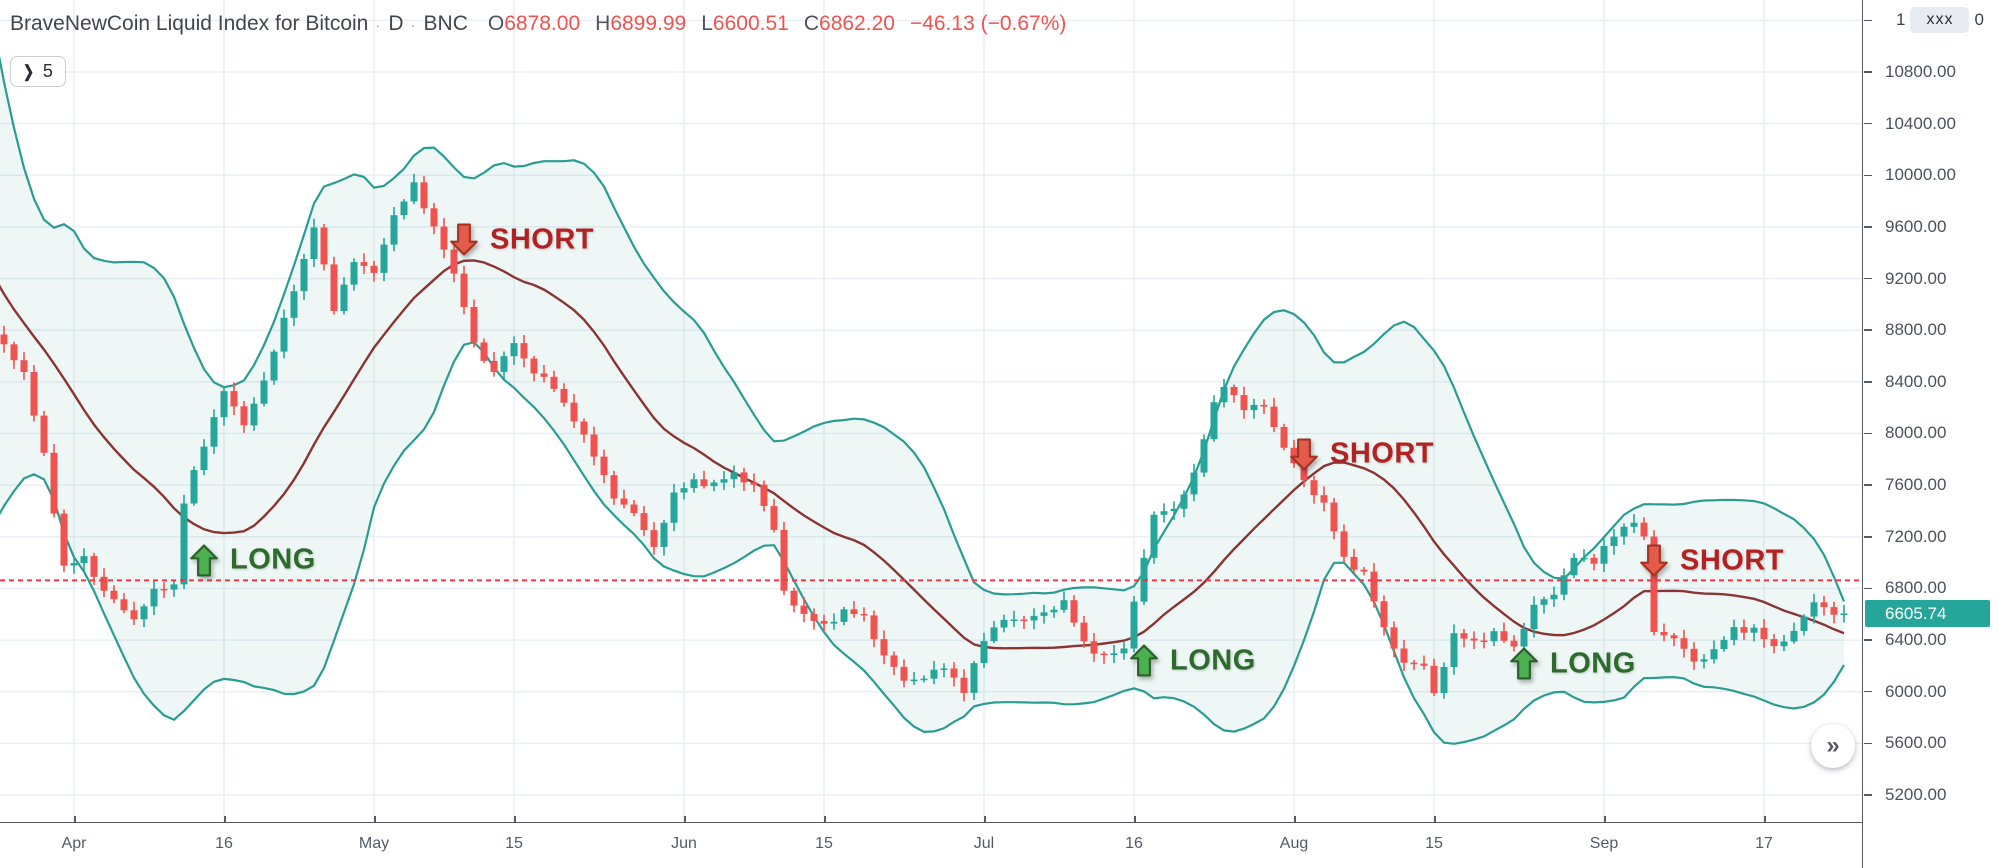 This screenshot has height=868, width=1999. What do you see at coordinates (1920, 71) in the screenshot?
I see `price-tick-label: 10800.00` at bounding box center [1920, 71].